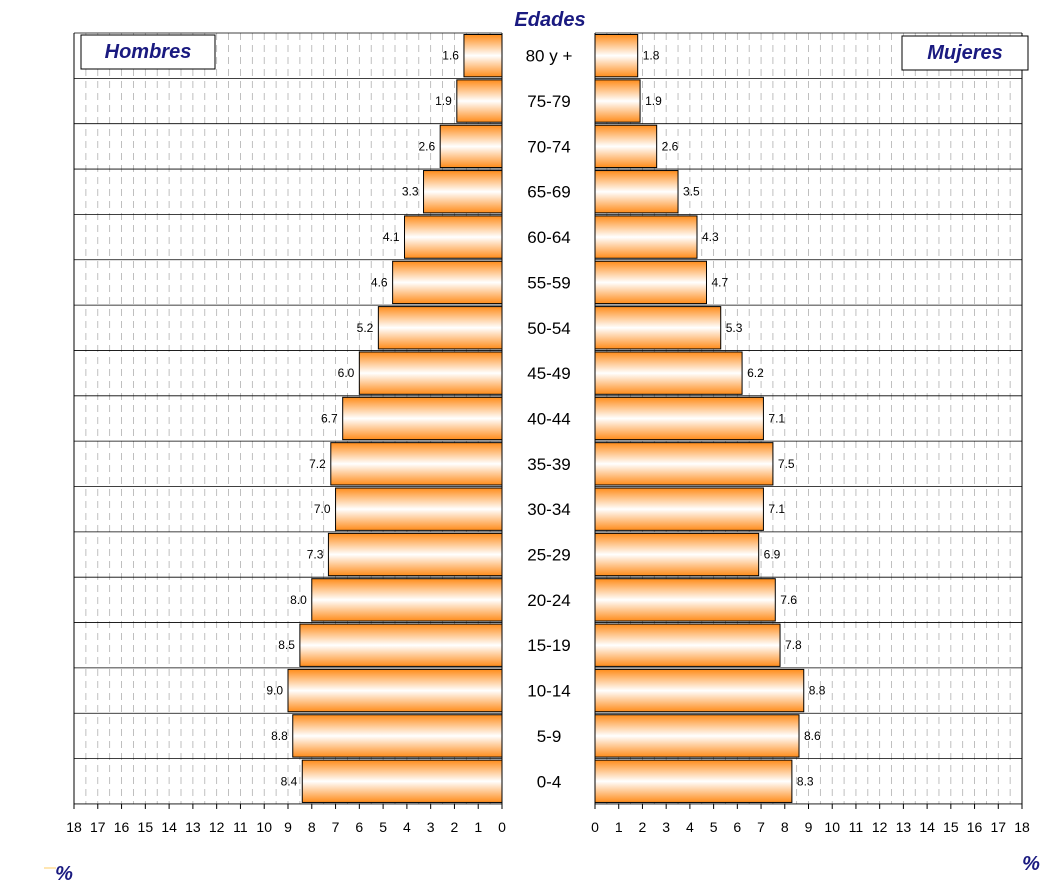 The height and width of the screenshot is (882, 1050). I want to click on age-group-label: 15-19, so click(548, 645).